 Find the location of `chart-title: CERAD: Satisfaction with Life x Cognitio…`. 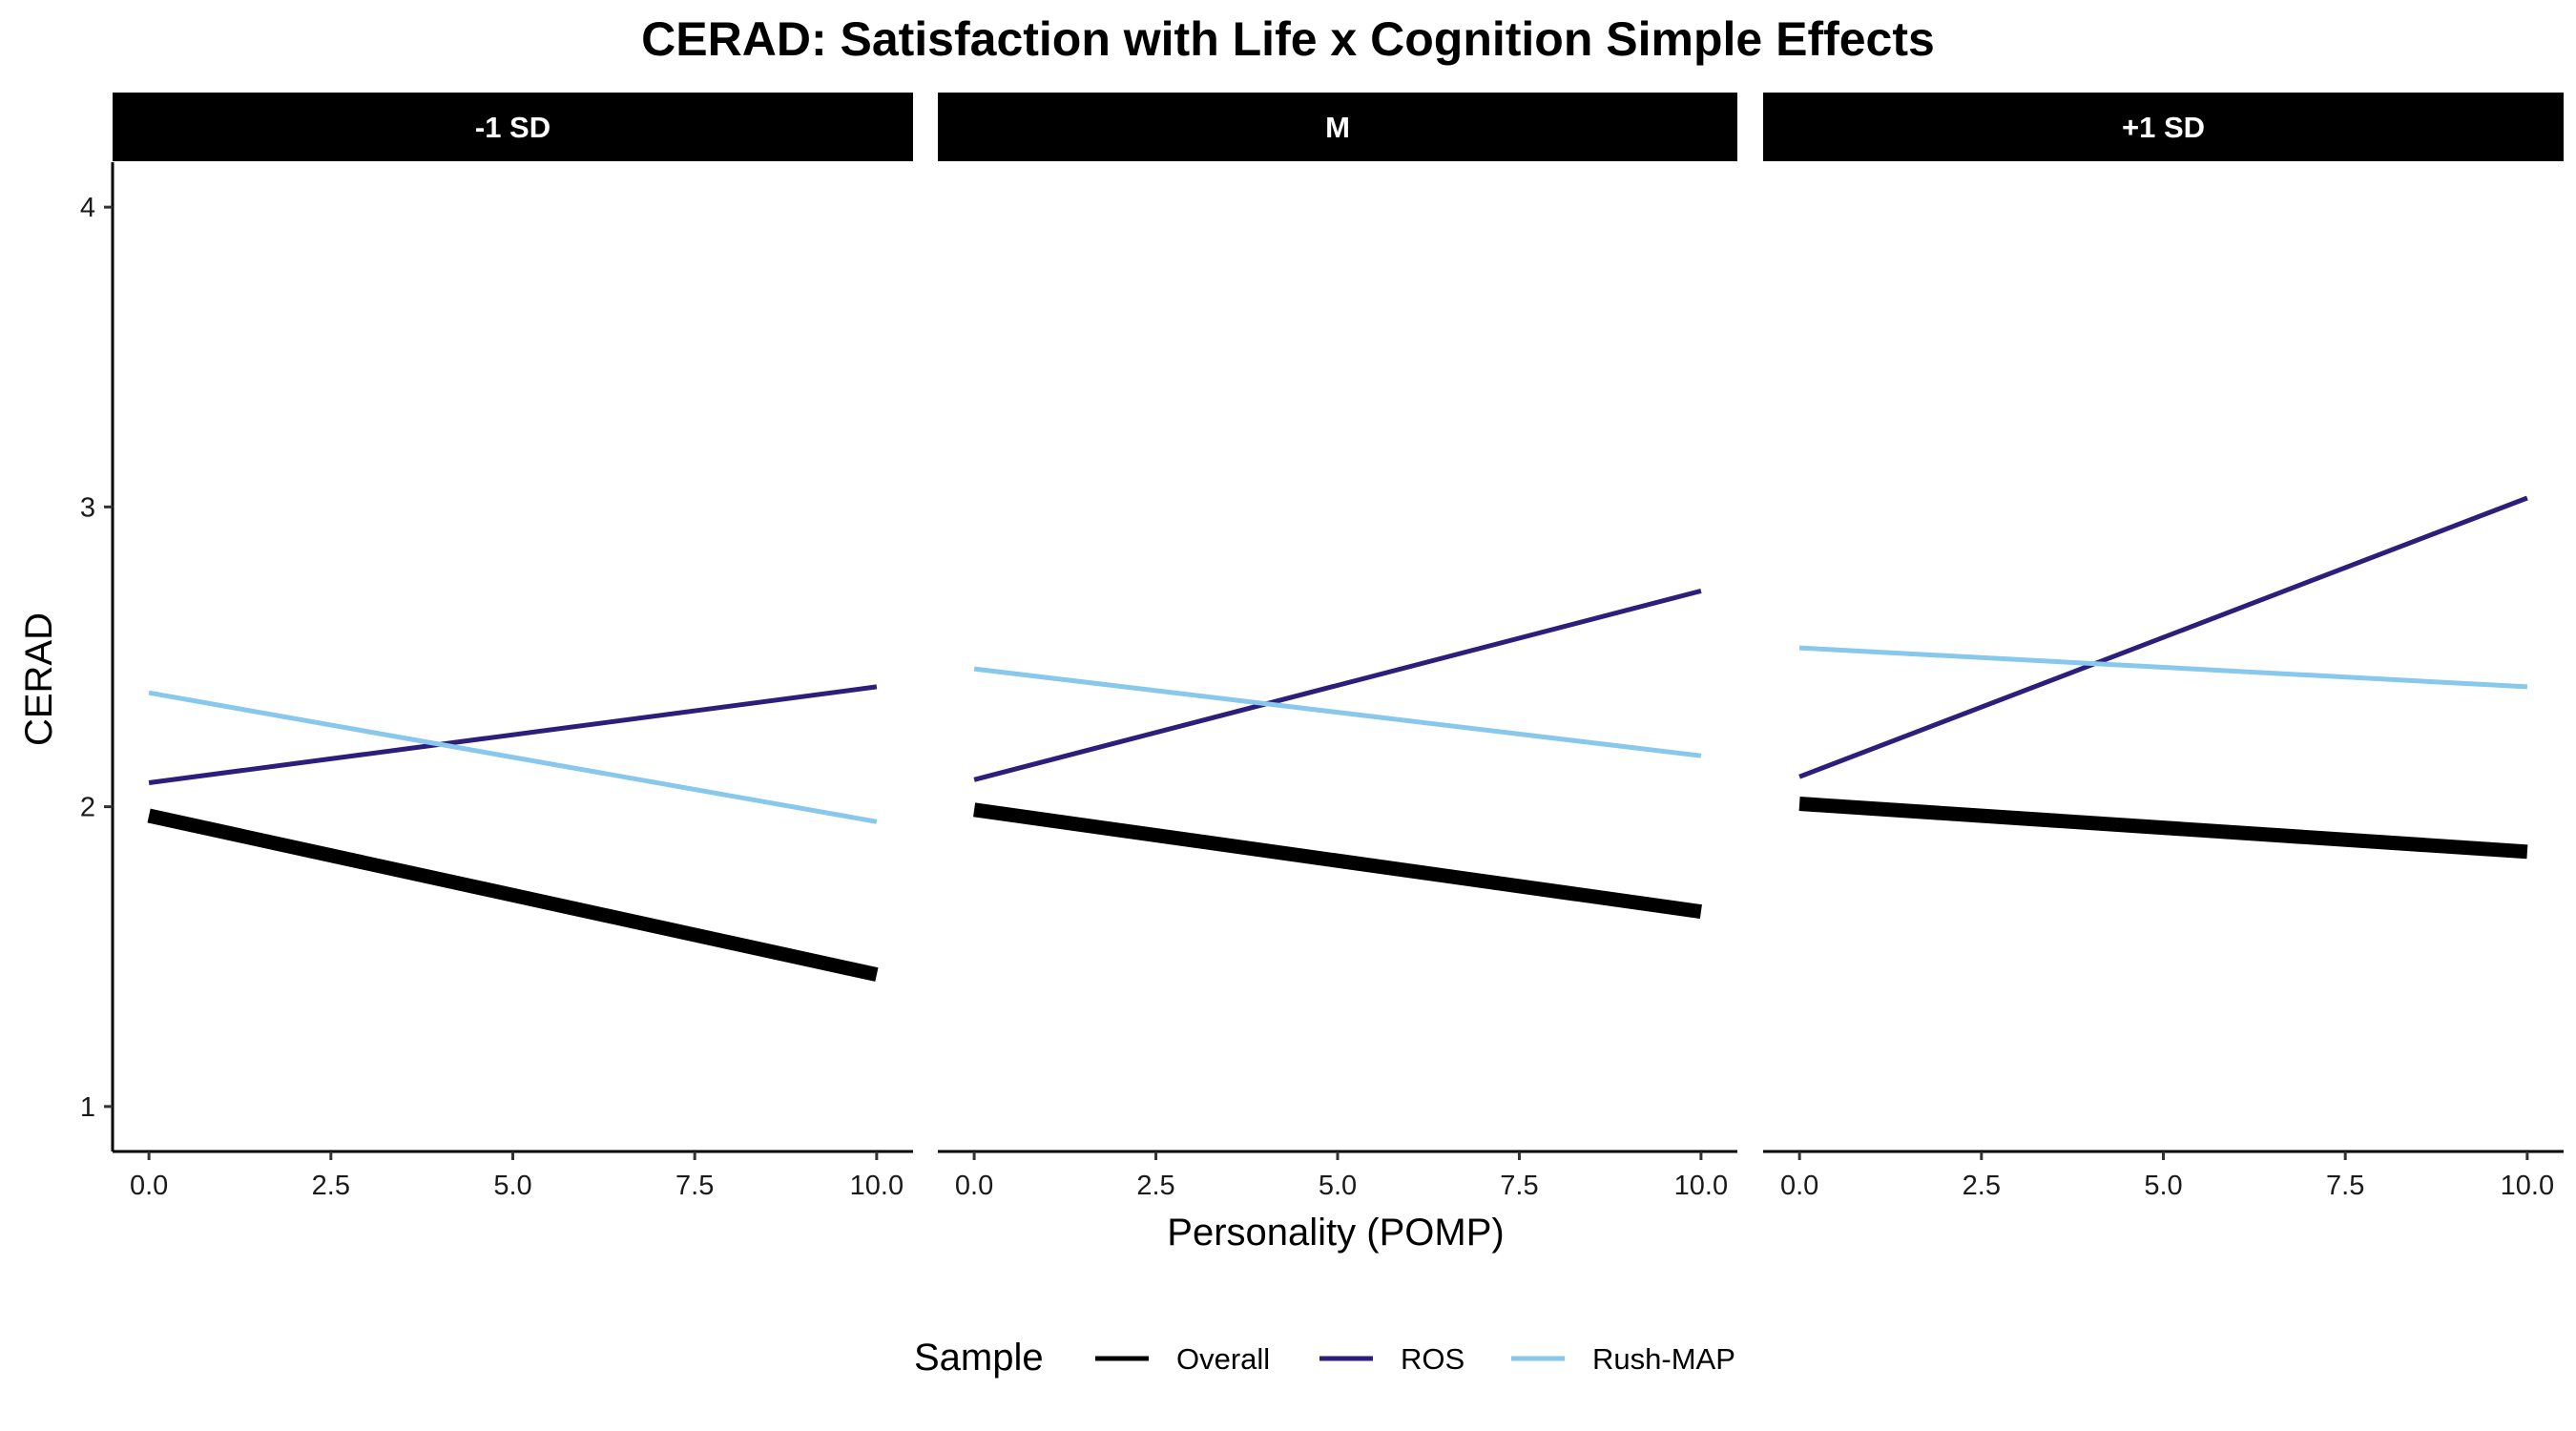

chart-title: CERAD: Satisfaction with Life x Cognitio… is located at coordinates (1288, 39).